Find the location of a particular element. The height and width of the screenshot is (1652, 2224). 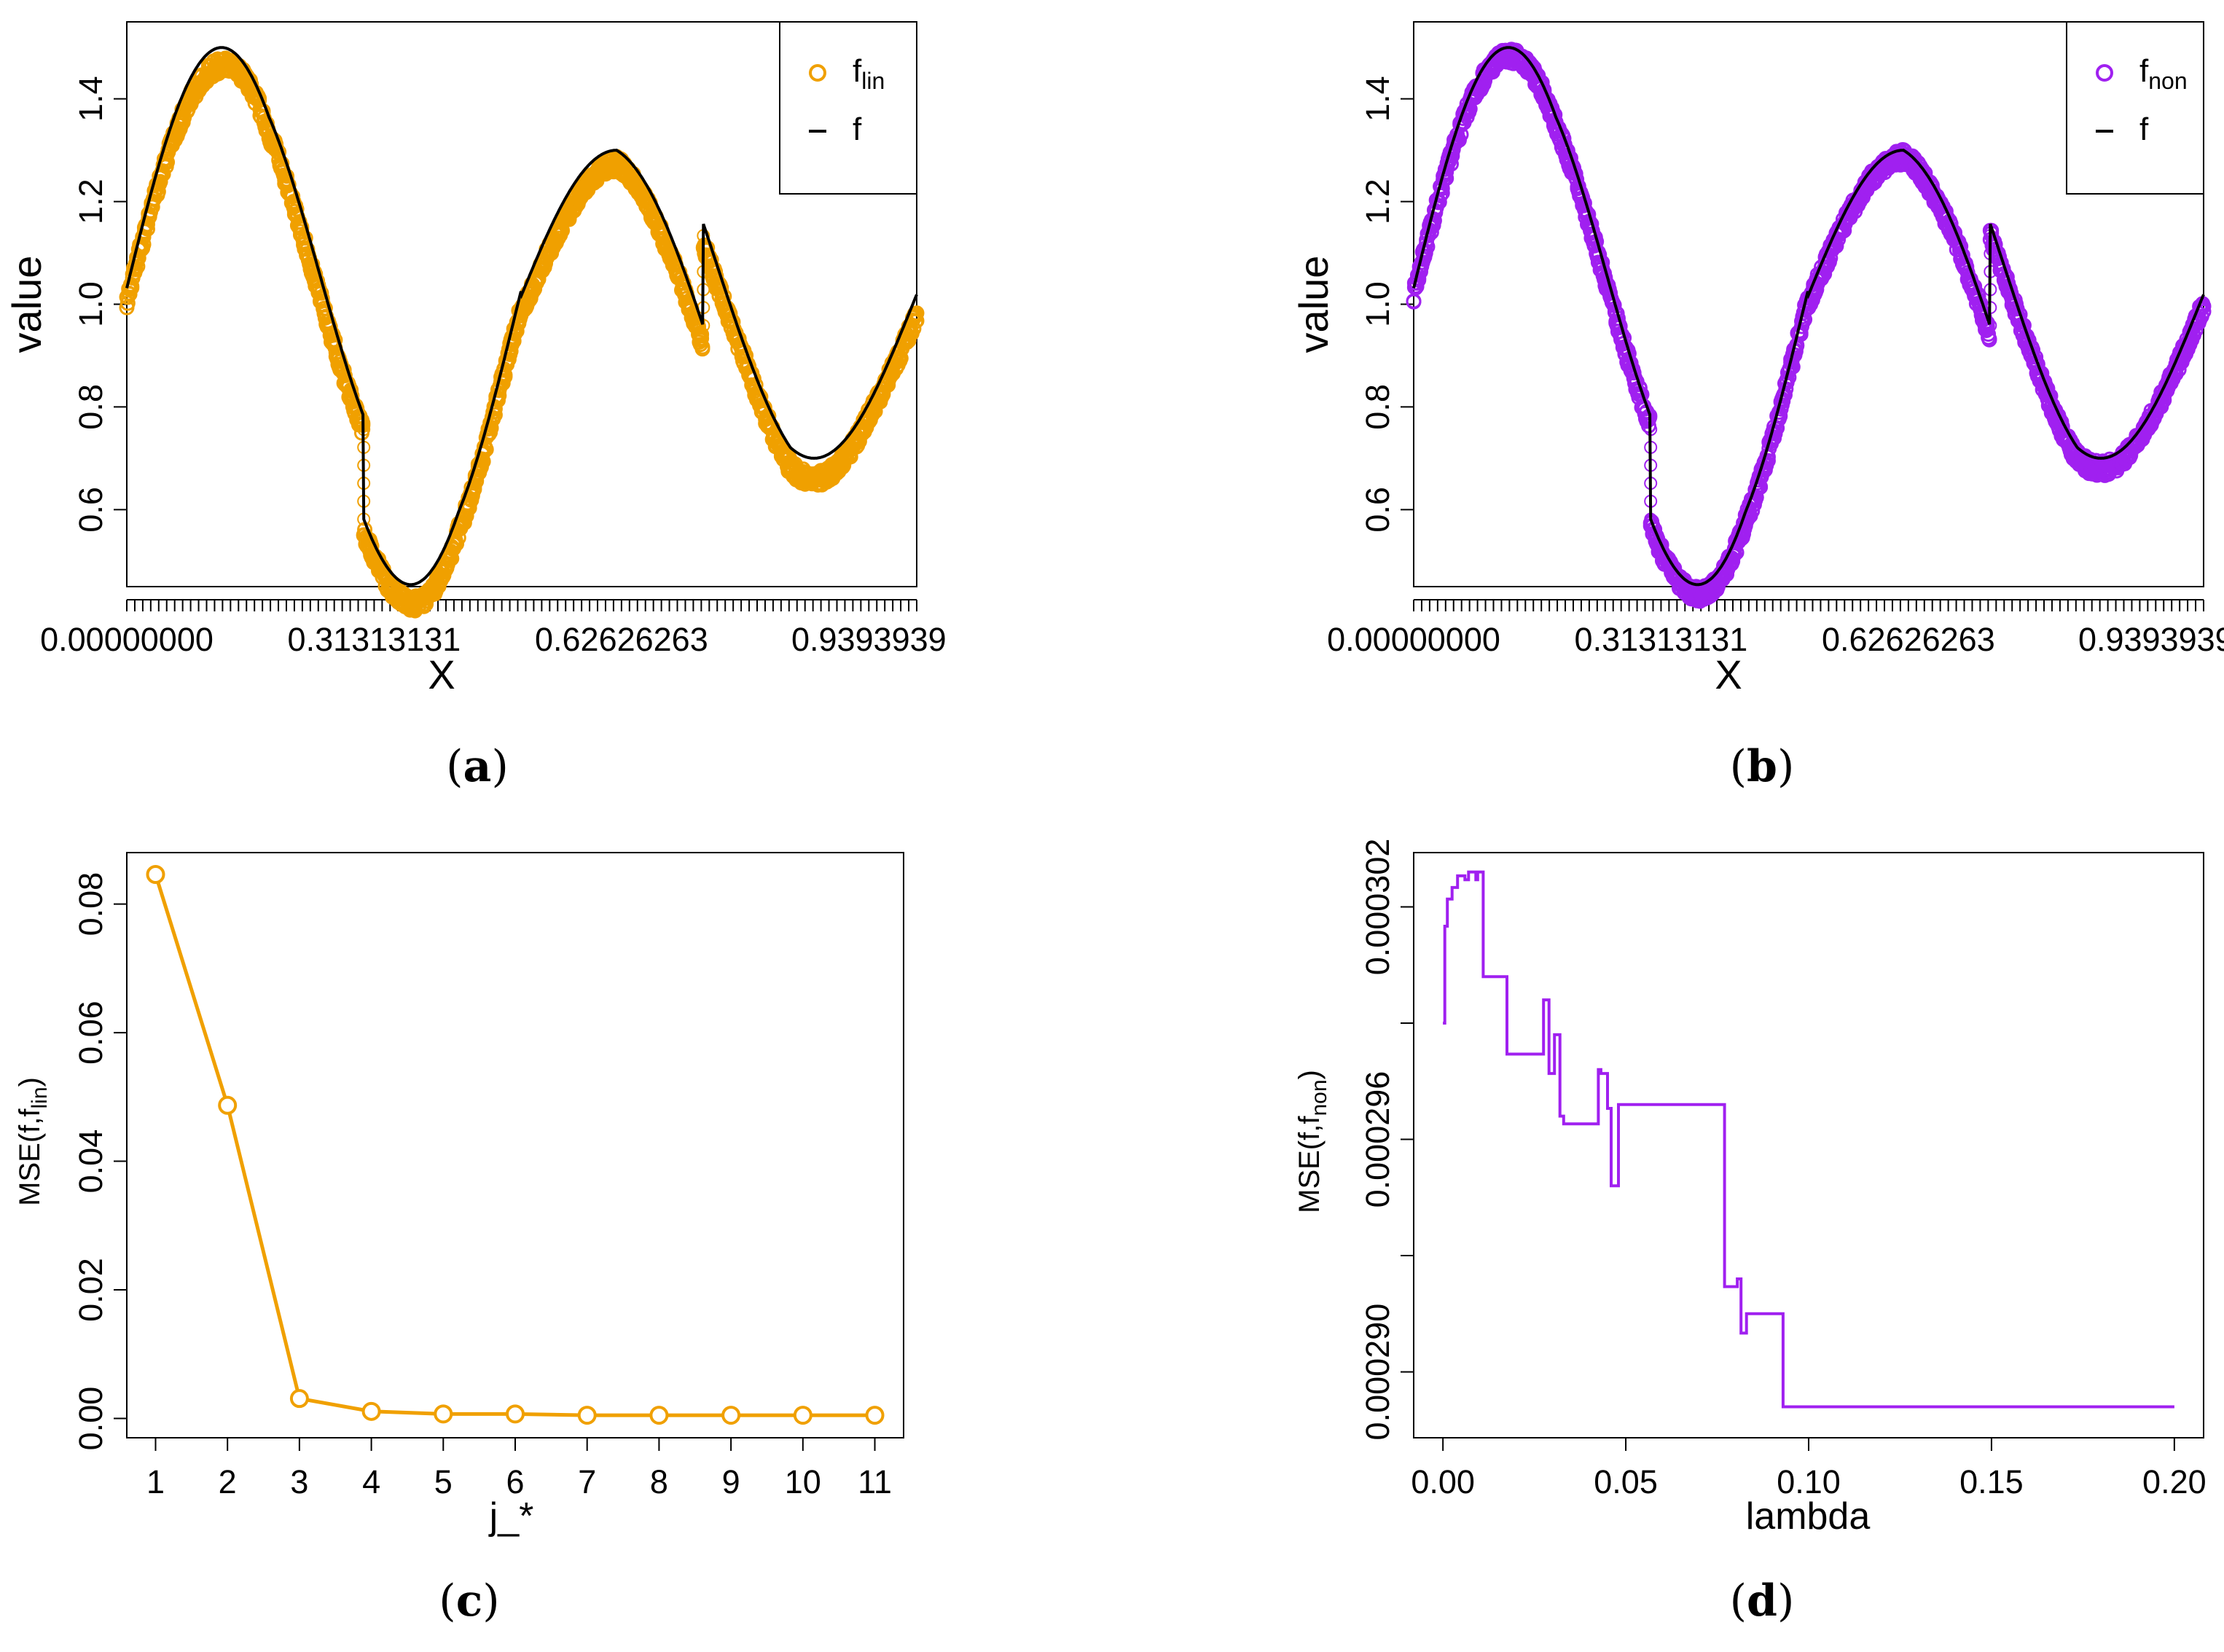

series-step-line is located at coordinates (1808, 1139).